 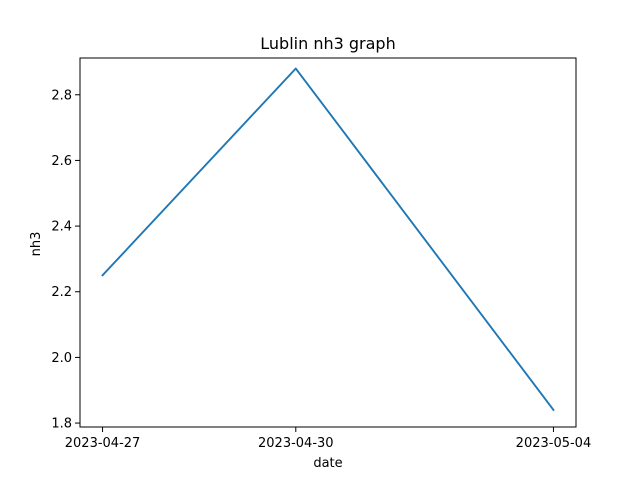 I want to click on x-tick-label: 2023-04-27, so click(x=103, y=443).